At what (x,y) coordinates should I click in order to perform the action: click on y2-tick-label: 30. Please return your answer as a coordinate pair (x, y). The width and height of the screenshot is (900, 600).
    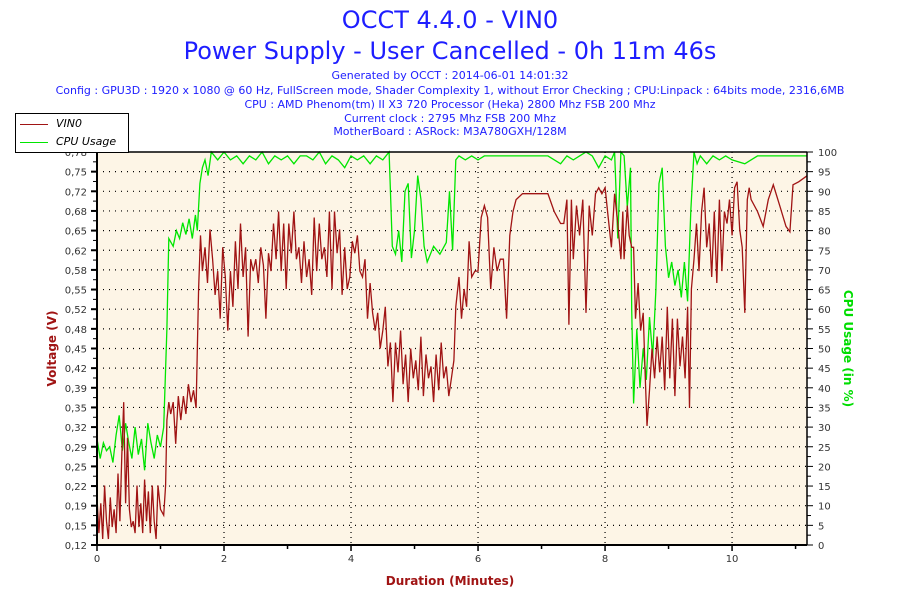
    Looking at the image, I should click on (824, 428).